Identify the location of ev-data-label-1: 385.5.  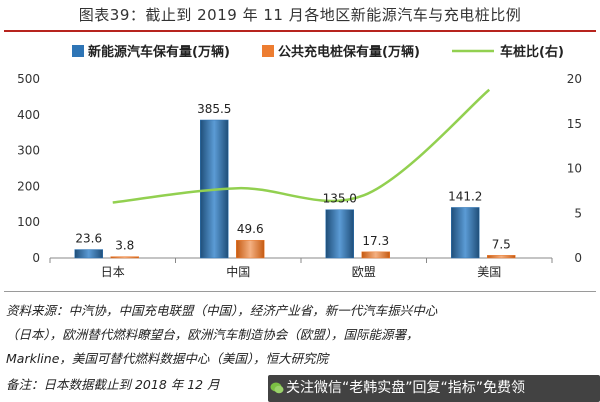
(214, 109).